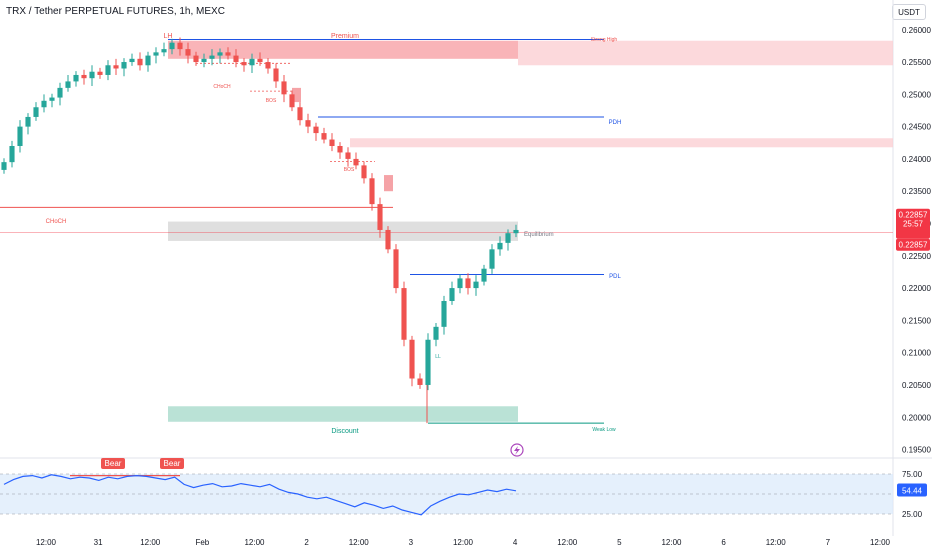 The width and height of the screenshot is (932, 550). Describe the element at coordinates (619, 542) in the screenshot. I see `time-axis-label: 5` at that location.